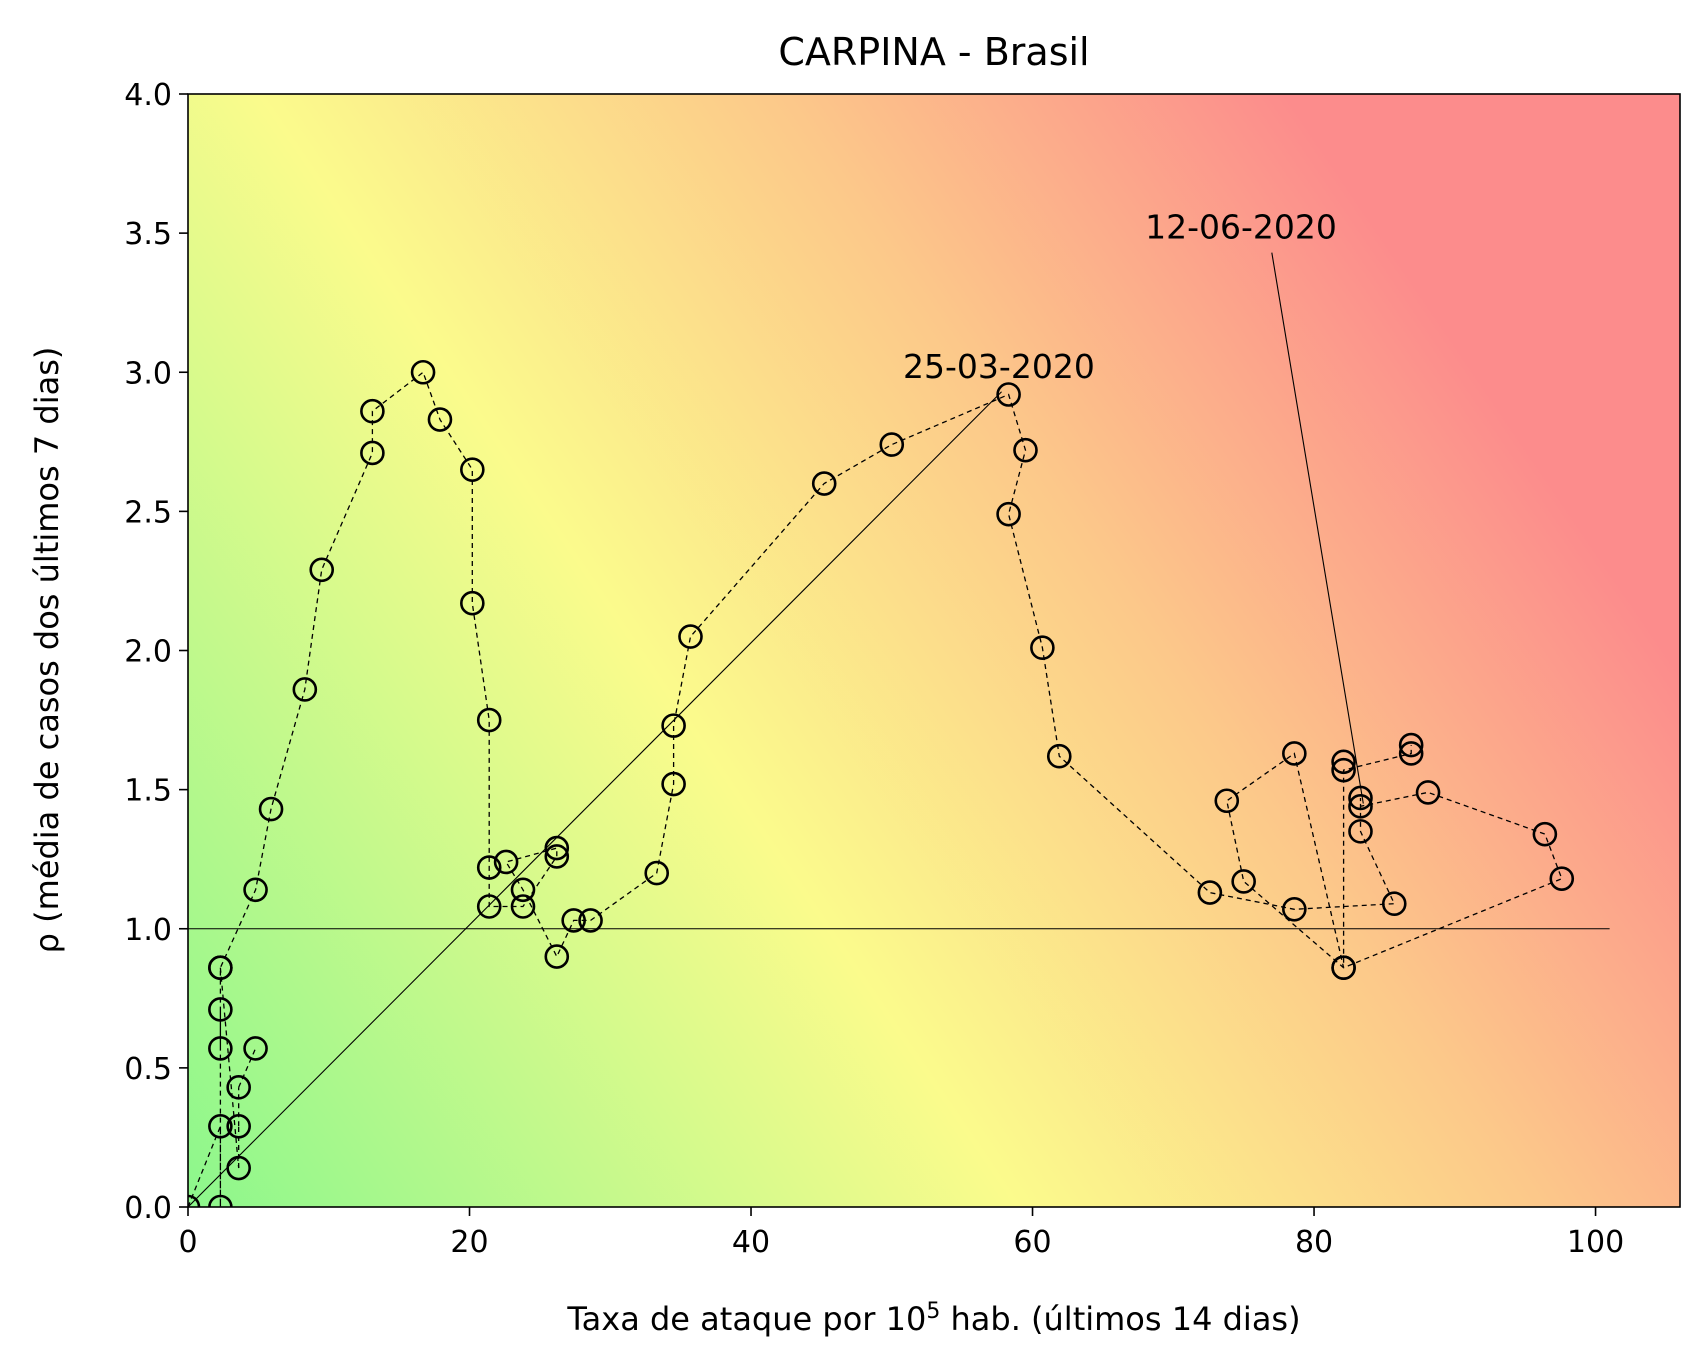  I want to click on y-axis-label: ρ (média de casos dos últimos 7 dias), so click(47, 650).